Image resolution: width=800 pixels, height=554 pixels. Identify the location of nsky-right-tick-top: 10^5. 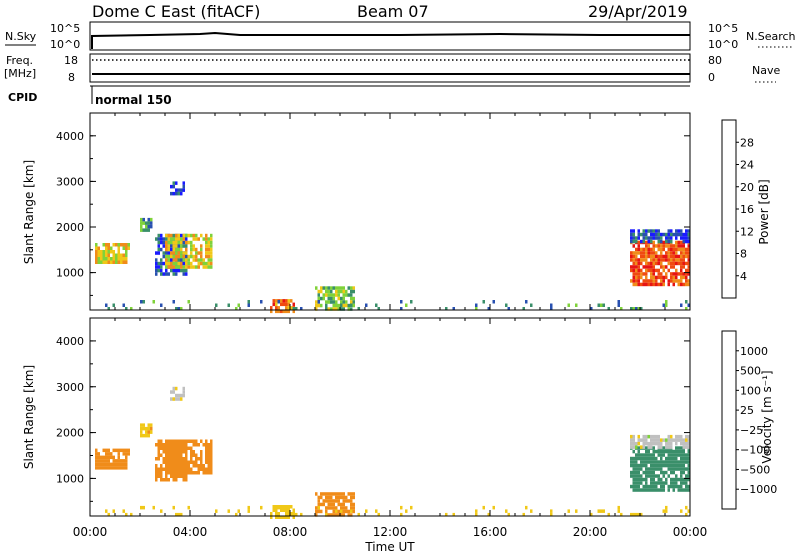
(723, 28).